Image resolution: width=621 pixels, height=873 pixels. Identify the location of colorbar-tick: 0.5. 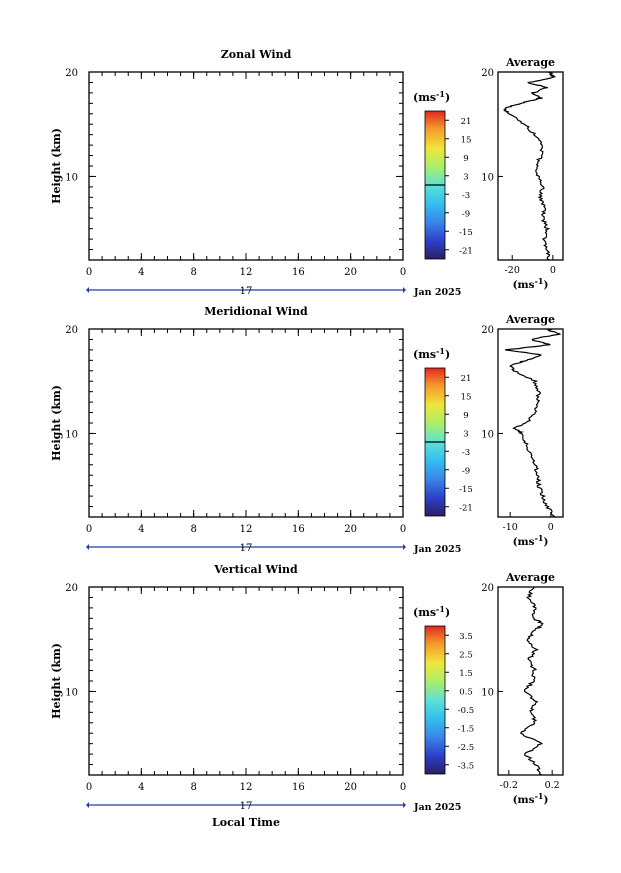
(466, 692).